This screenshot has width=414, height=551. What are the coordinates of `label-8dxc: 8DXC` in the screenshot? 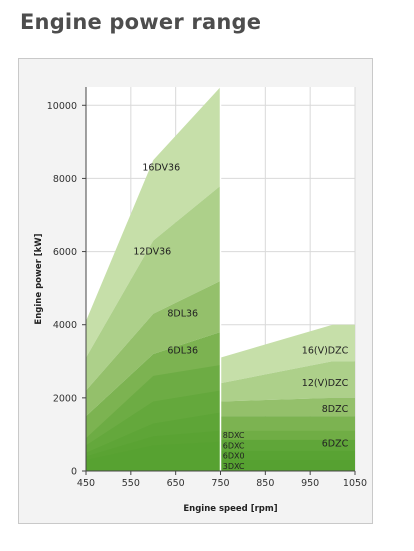 It's located at (234, 435).